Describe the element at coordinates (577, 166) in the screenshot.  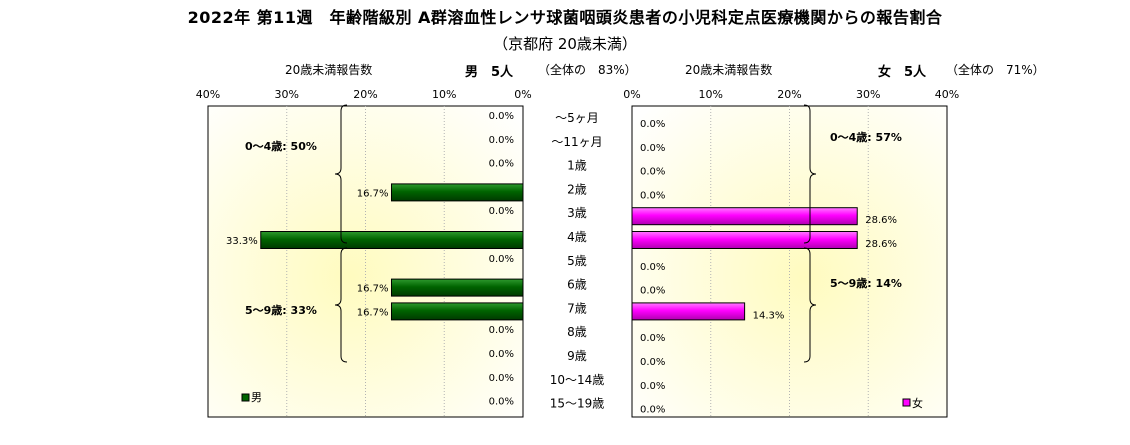
I see `category-label: 1歳` at that location.